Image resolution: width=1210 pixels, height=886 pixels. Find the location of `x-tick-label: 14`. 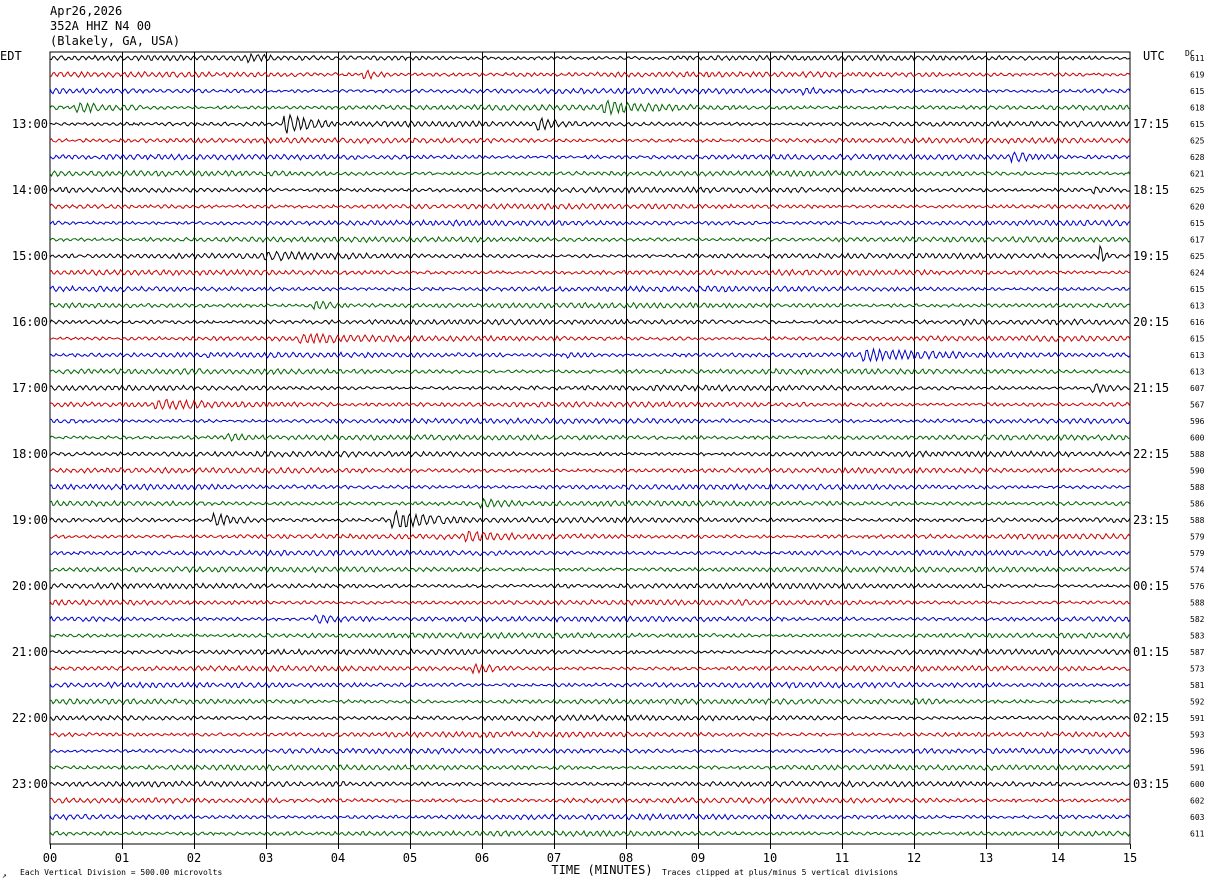

x-tick-label: 14 is located at coordinates (1058, 858).